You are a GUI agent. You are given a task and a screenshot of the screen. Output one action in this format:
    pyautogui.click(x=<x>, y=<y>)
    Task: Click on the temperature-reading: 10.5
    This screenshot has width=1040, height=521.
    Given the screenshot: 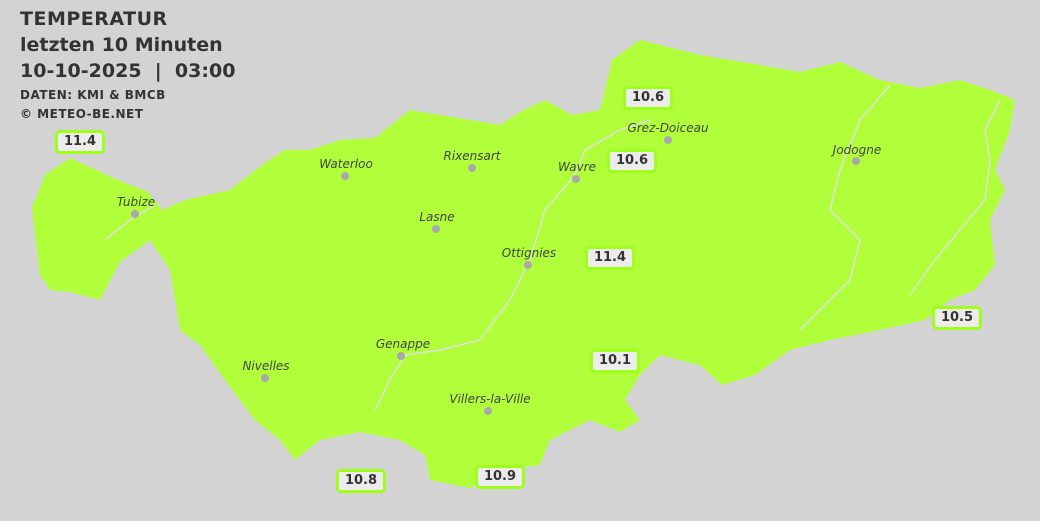 What is the action you would take?
    pyautogui.click(x=957, y=318)
    